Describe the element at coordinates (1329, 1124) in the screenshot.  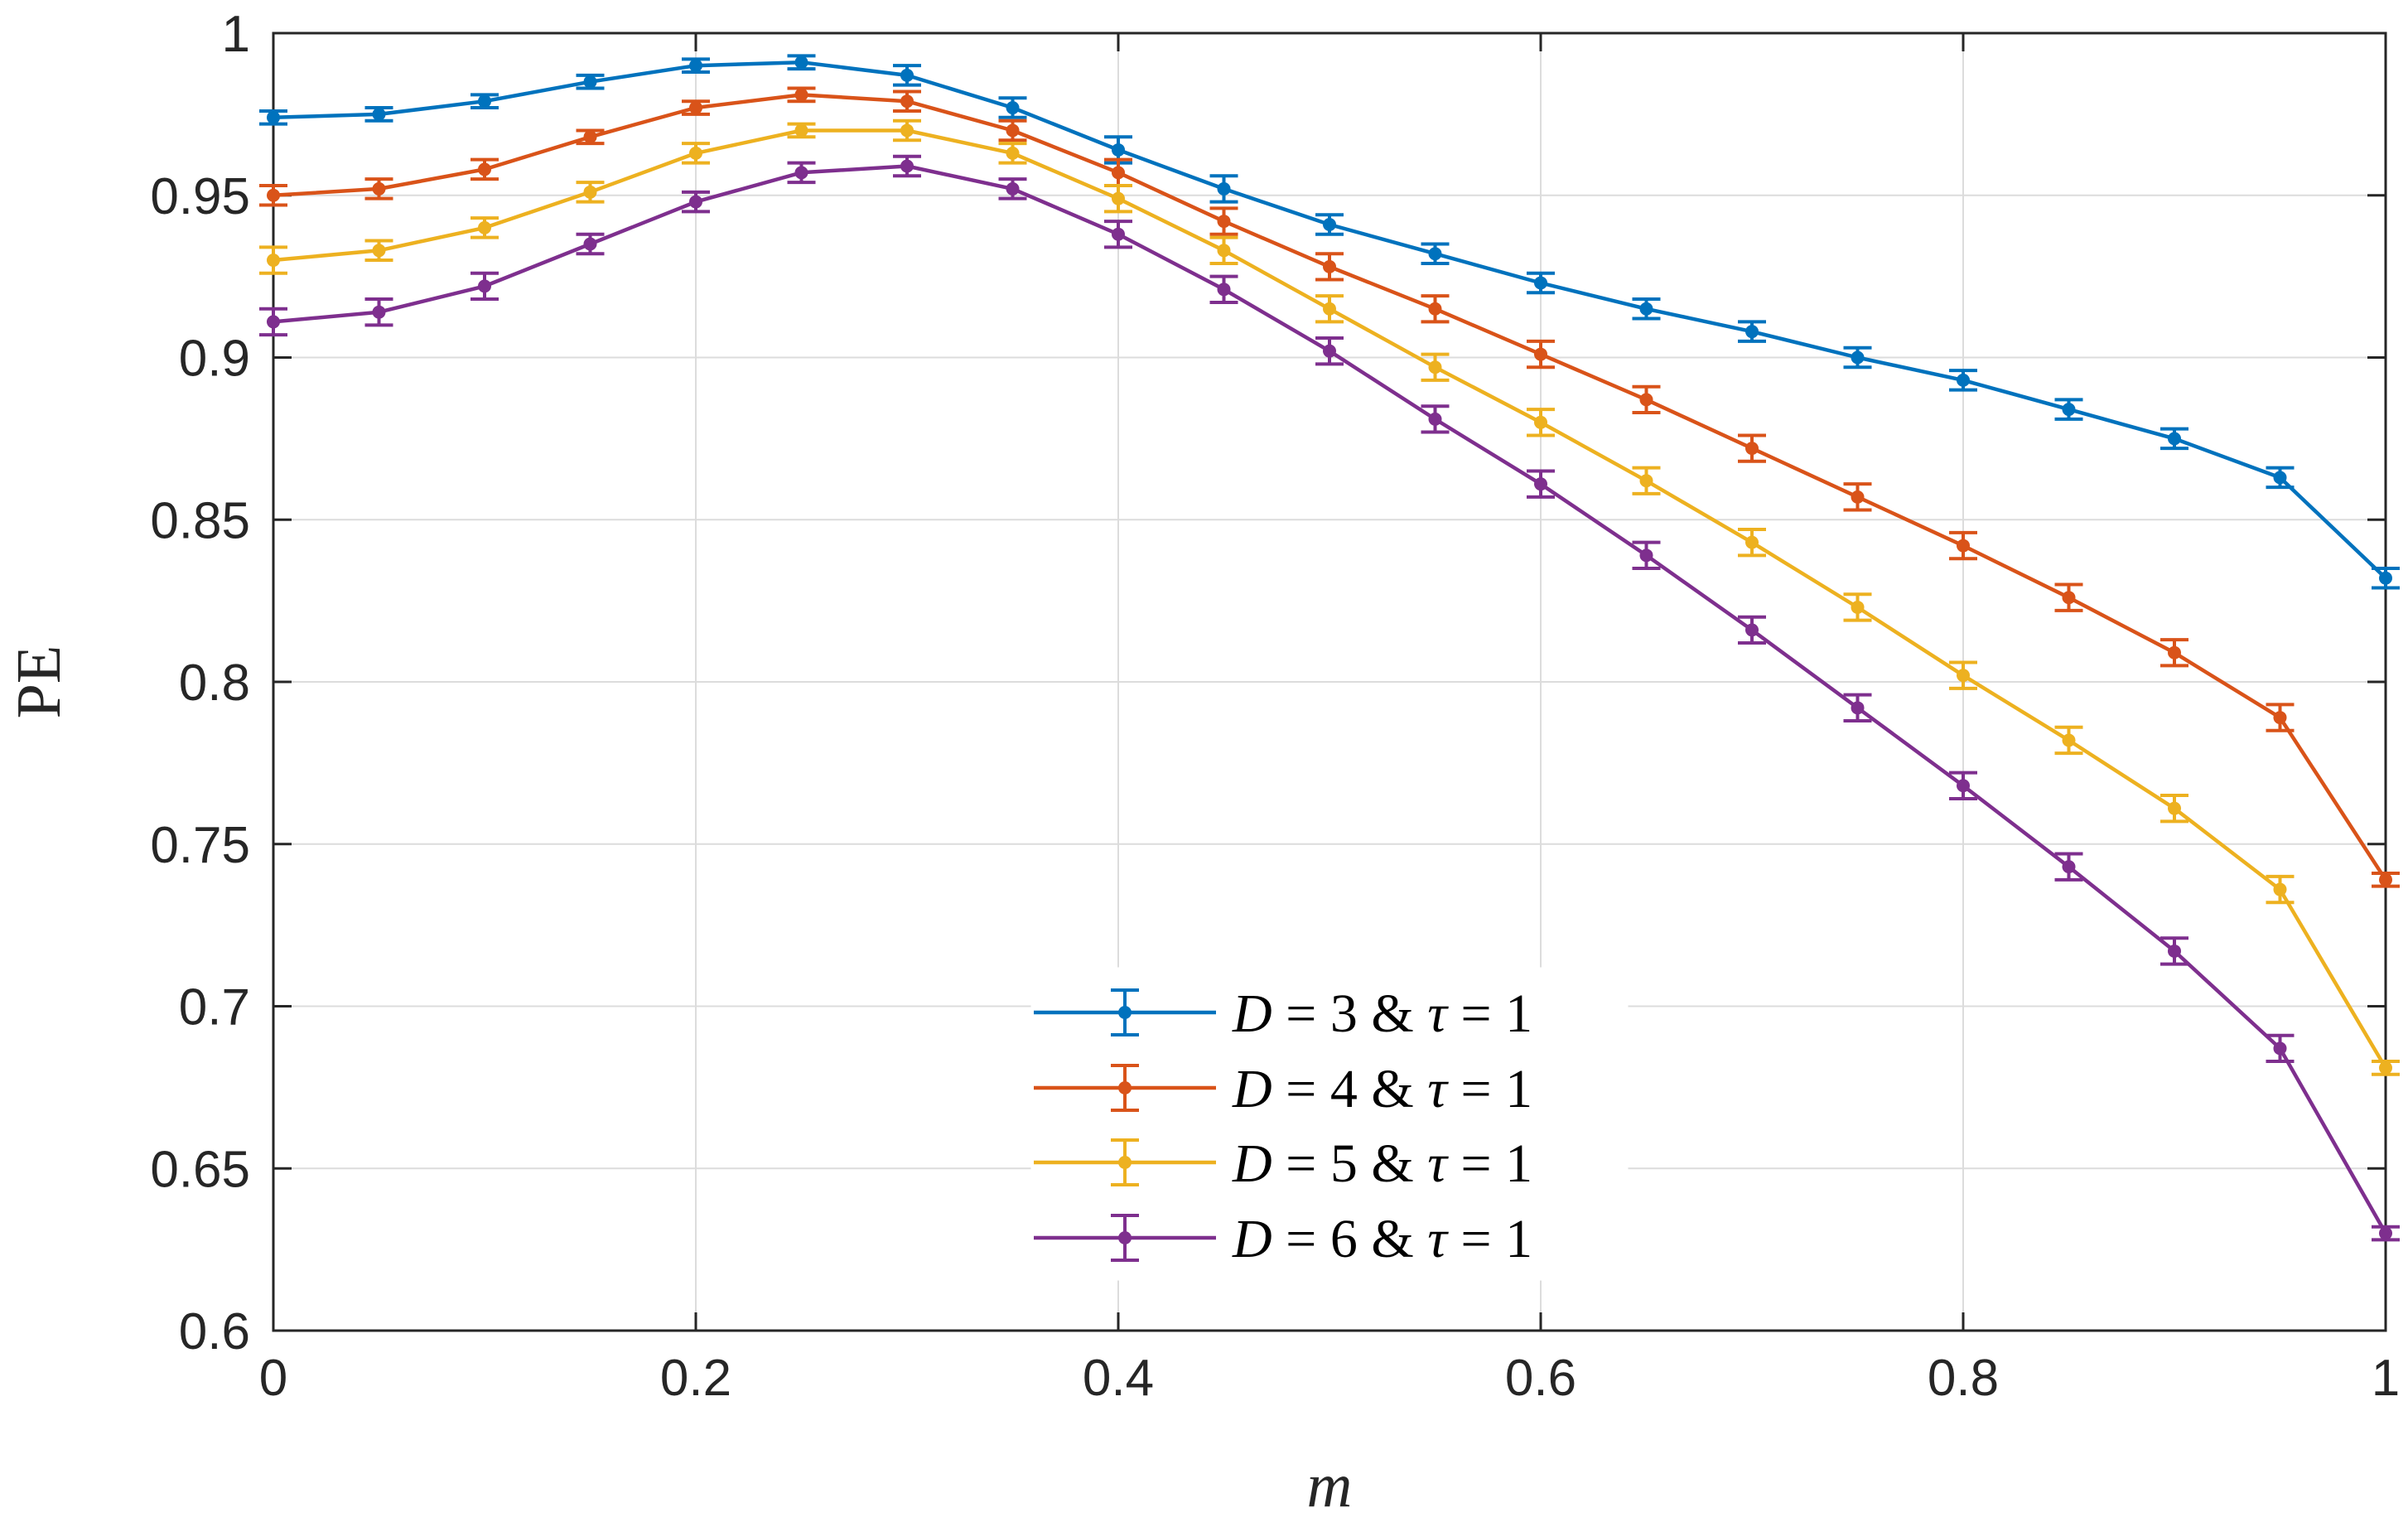
I see `legend-box` at that location.